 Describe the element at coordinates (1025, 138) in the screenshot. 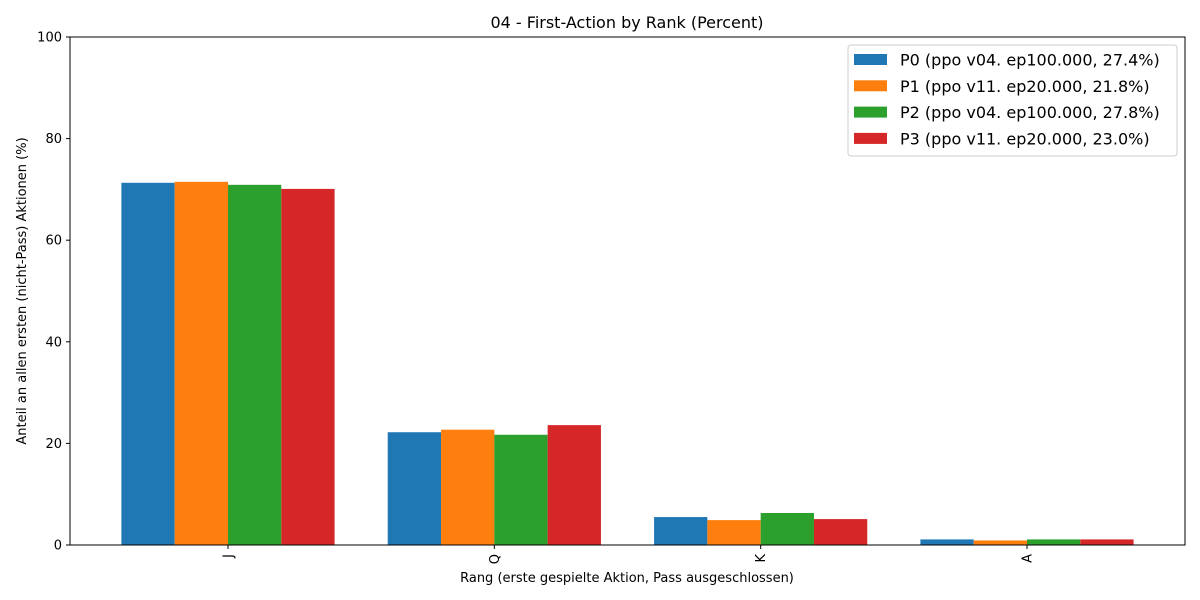

I see `legend-label: P3 (ppo v11. ep20.000, 23.0%)` at that location.